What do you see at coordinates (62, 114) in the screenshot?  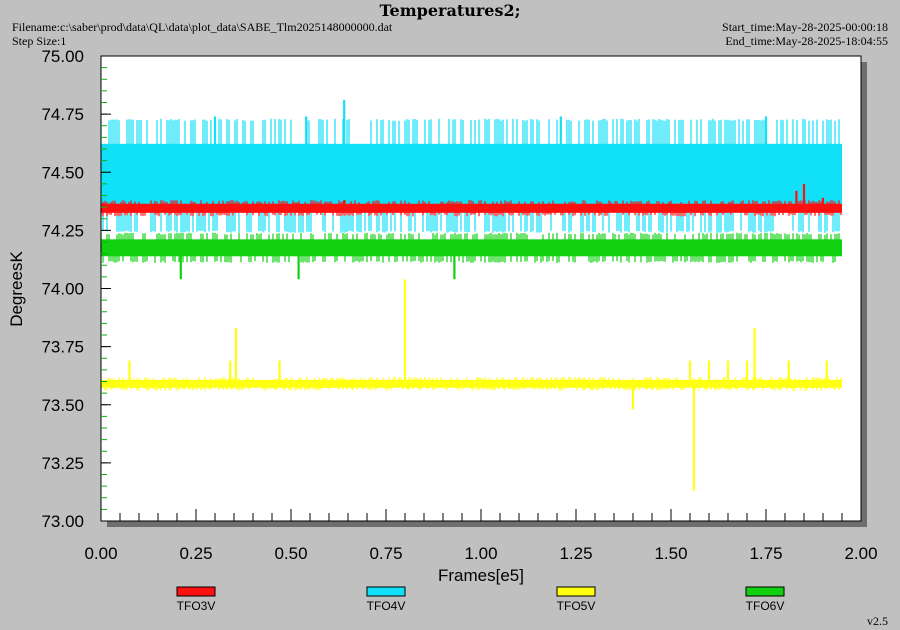 I see `y-tick-label: 74.75` at bounding box center [62, 114].